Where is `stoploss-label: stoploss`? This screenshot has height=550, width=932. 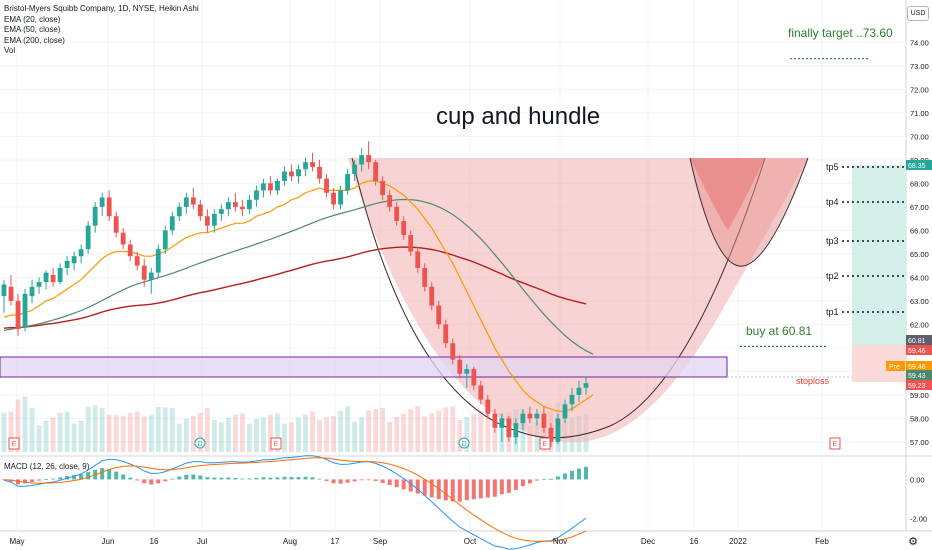 stoploss-label: stoploss is located at coordinates (813, 381).